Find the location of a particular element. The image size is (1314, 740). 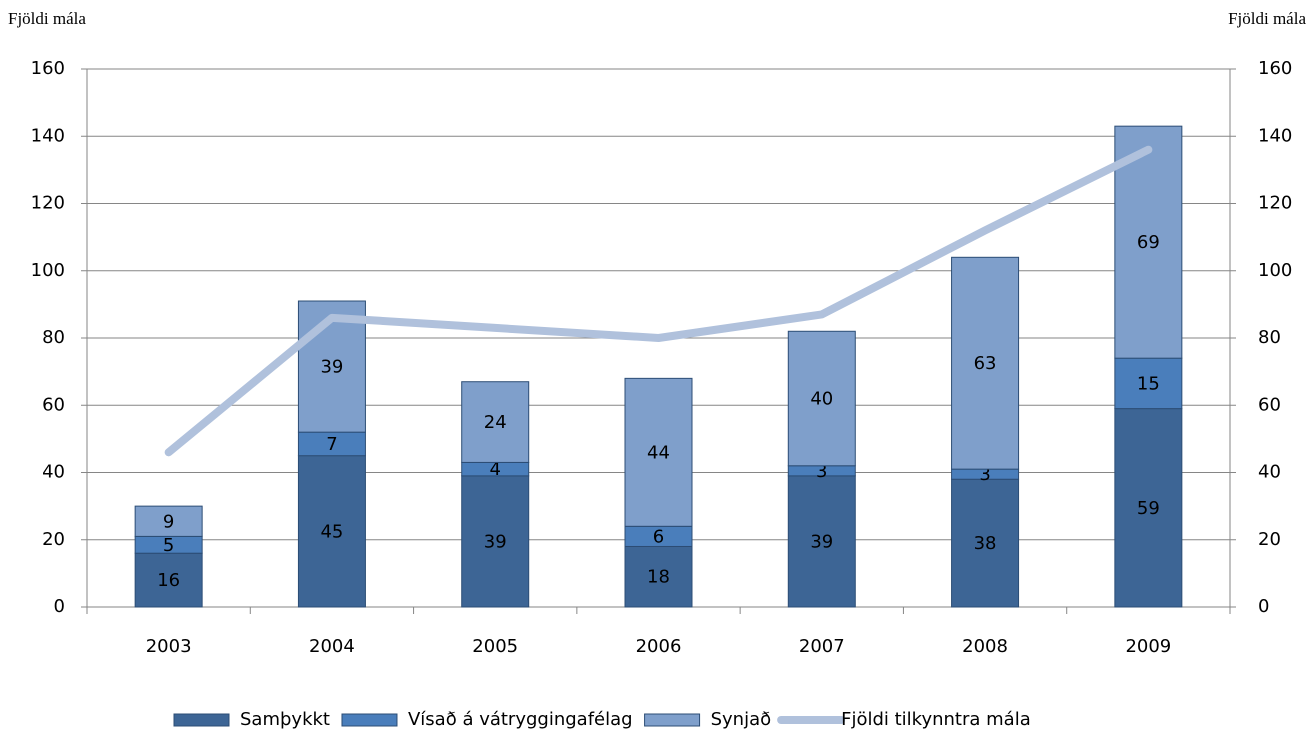

y2-tick-label: 160 is located at coordinates (1275, 68).